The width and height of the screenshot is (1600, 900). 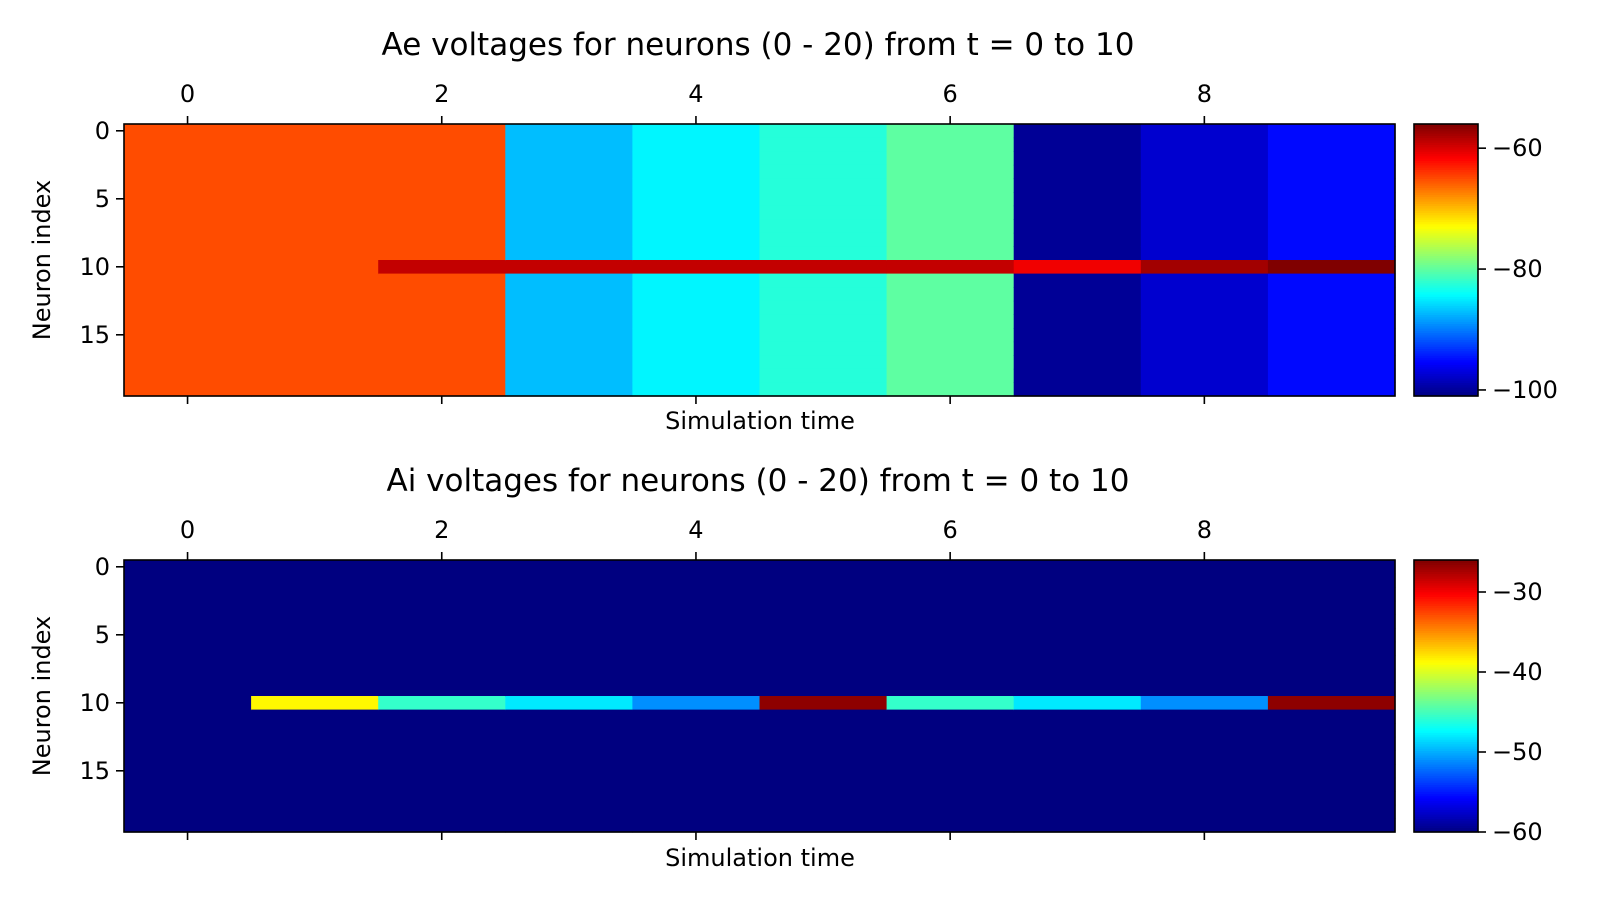 I want to click on y-tick-label: 5, so click(x=102, y=635).